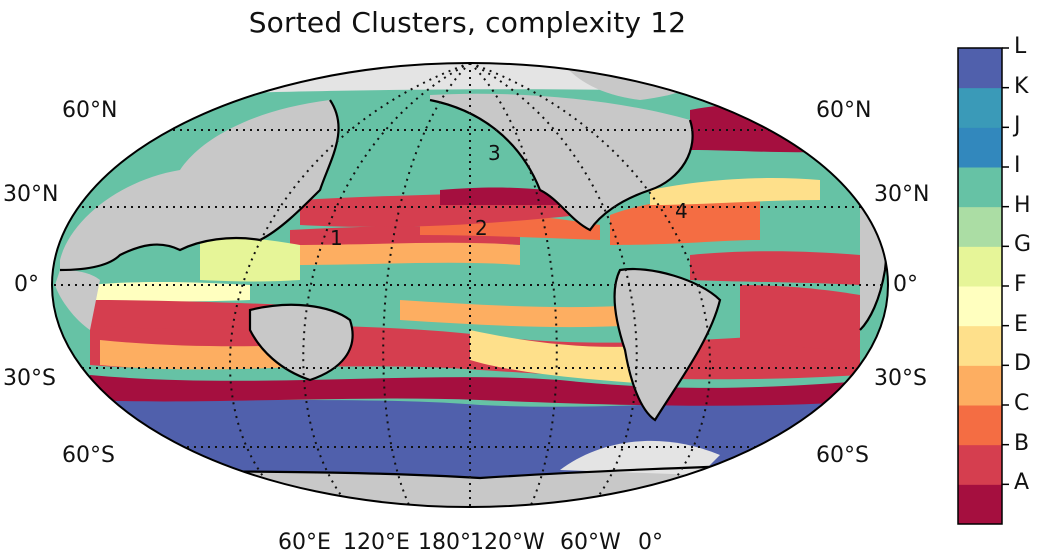 The image size is (1040, 559). Describe the element at coordinates (980, 306) in the screenshot. I see `colorbar-segment-f` at that location.